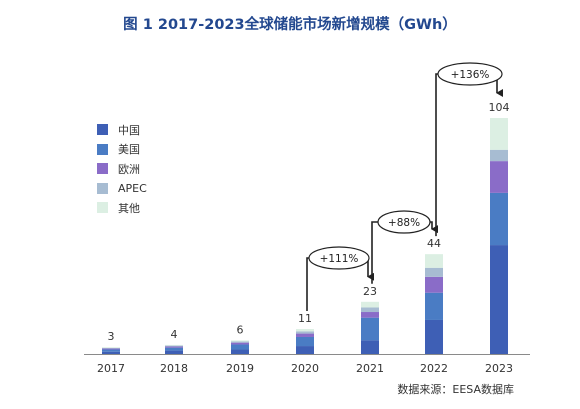  What do you see at coordinates (370, 368) in the screenshot?
I see `x-tick-label-2021: 2021` at bounding box center [370, 368].